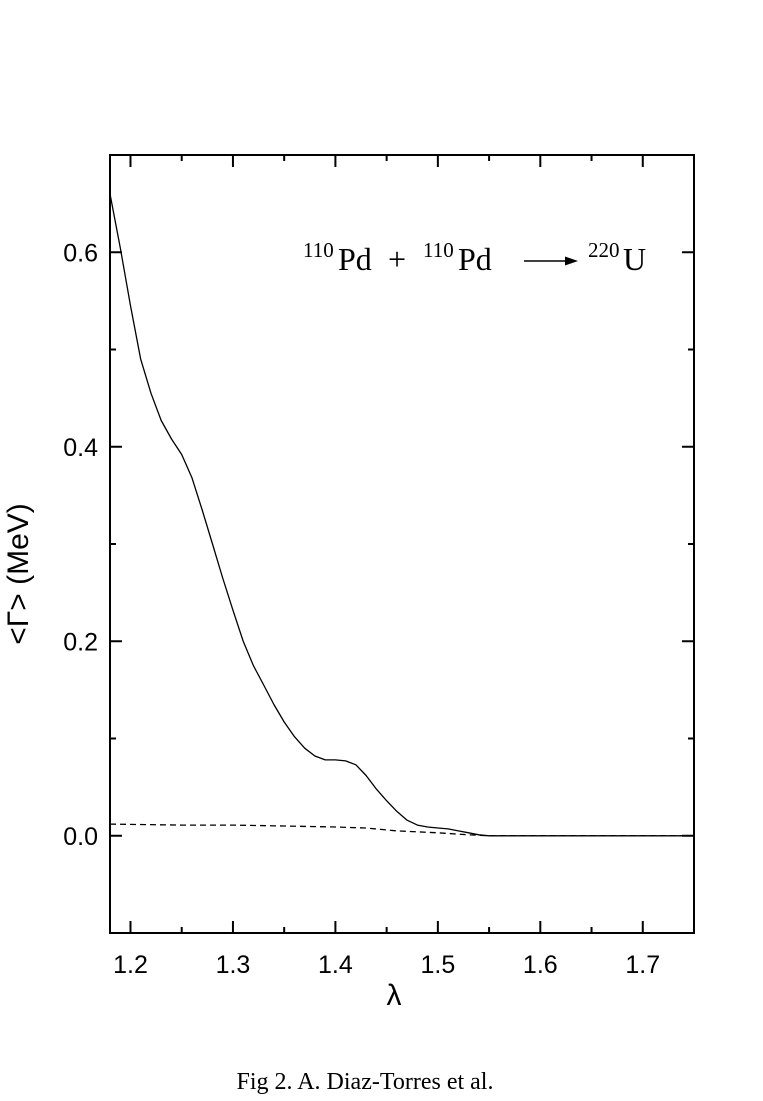  Describe the element at coordinates (80, 642) in the screenshot. I see `y-tick-label: 0.2` at that location.